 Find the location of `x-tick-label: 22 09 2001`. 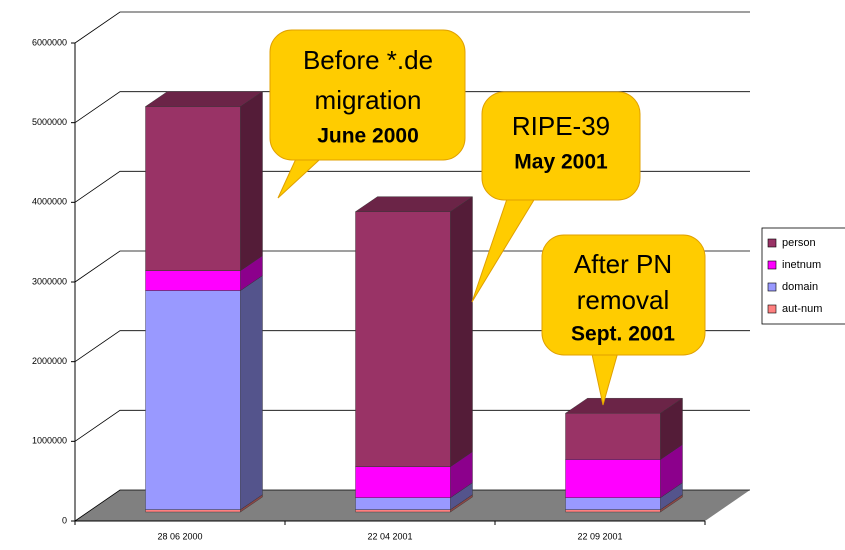

x-tick-label: 22 09 2001 is located at coordinates (599, 536).